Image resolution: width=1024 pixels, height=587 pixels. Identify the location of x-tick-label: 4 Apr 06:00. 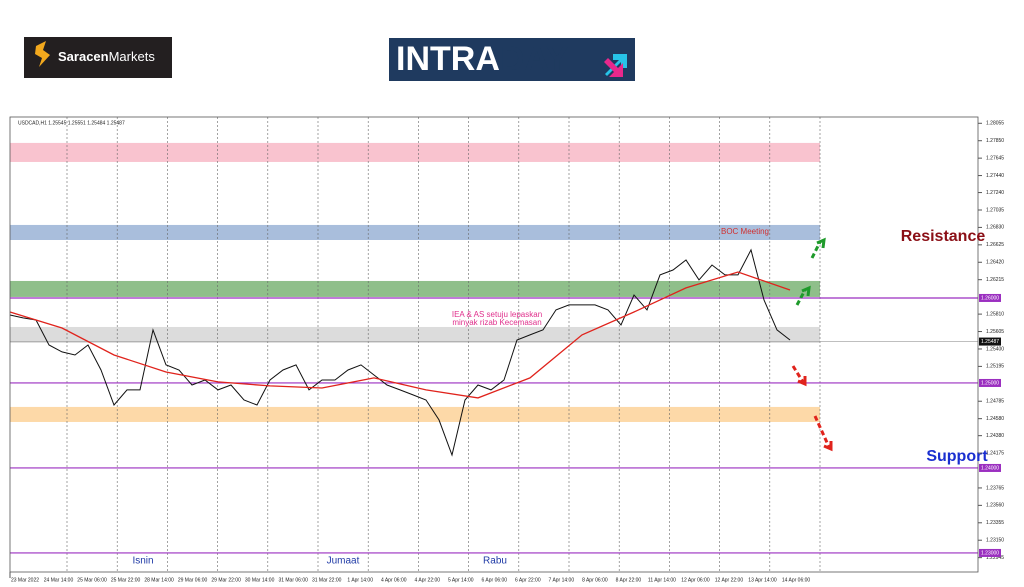
(394, 580).